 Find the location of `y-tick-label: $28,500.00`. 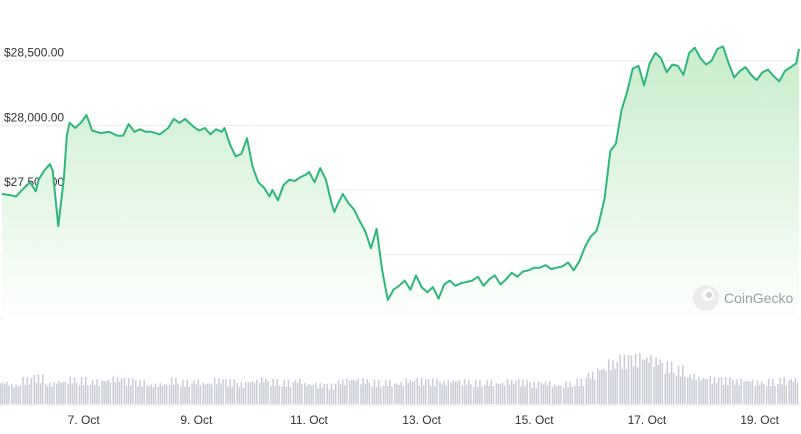

y-tick-label: $28,500.00 is located at coordinates (34, 53).